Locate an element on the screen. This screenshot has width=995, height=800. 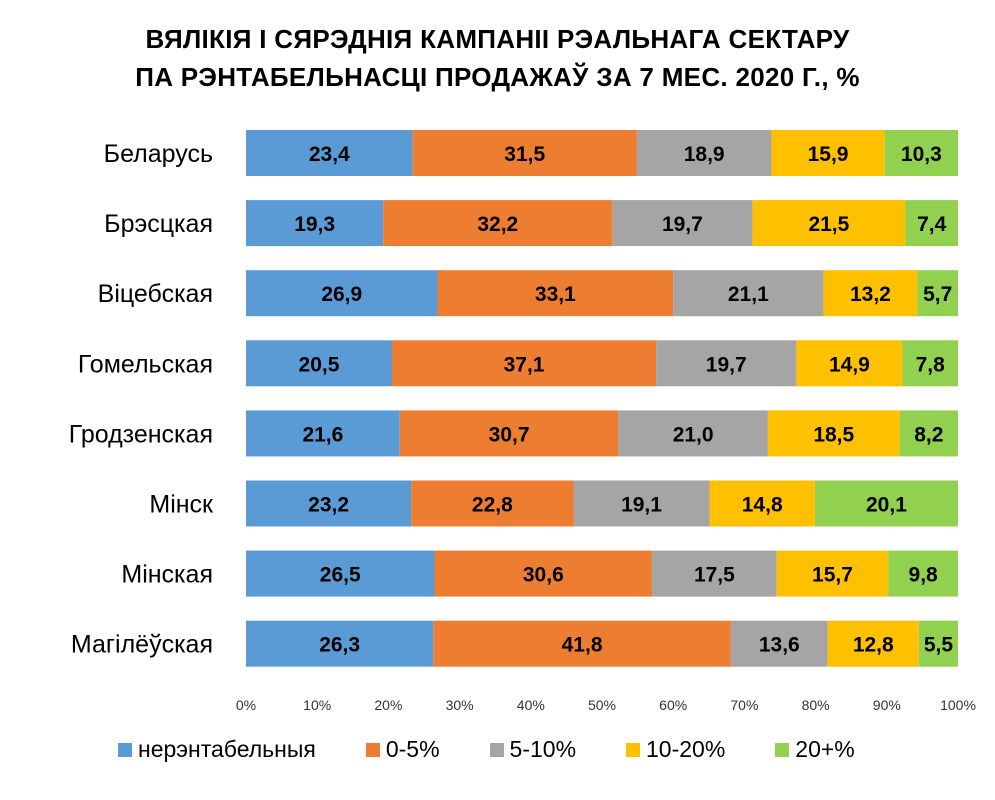
category-label: Віцебская is located at coordinates (155, 294).